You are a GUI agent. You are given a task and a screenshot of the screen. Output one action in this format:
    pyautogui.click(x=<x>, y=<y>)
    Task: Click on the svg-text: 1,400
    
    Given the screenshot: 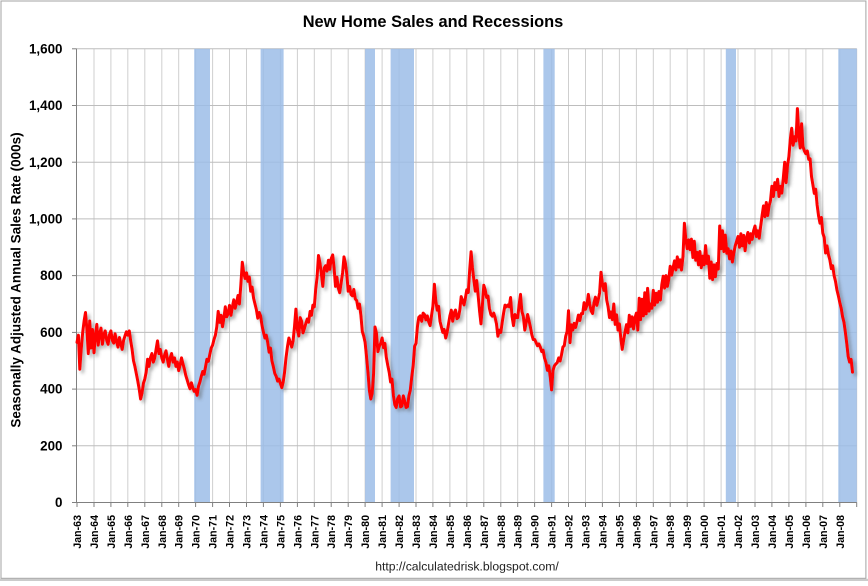 What is the action you would take?
    pyautogui.click(x=46, y=105)
    